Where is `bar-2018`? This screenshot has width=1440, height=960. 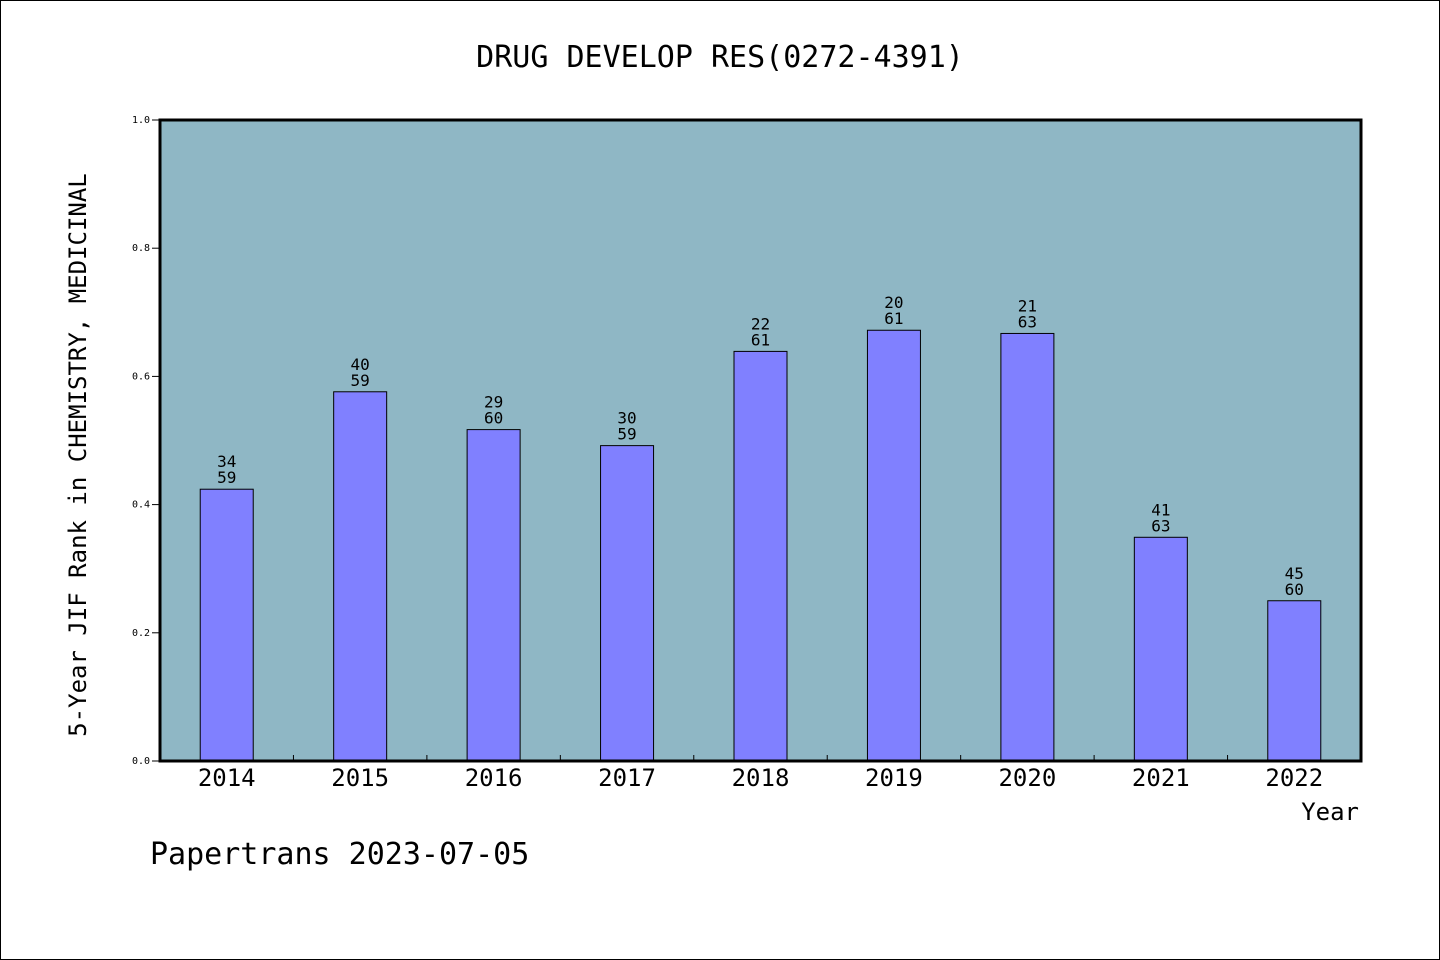 bar-2018 is located at coordinates (760, 556).